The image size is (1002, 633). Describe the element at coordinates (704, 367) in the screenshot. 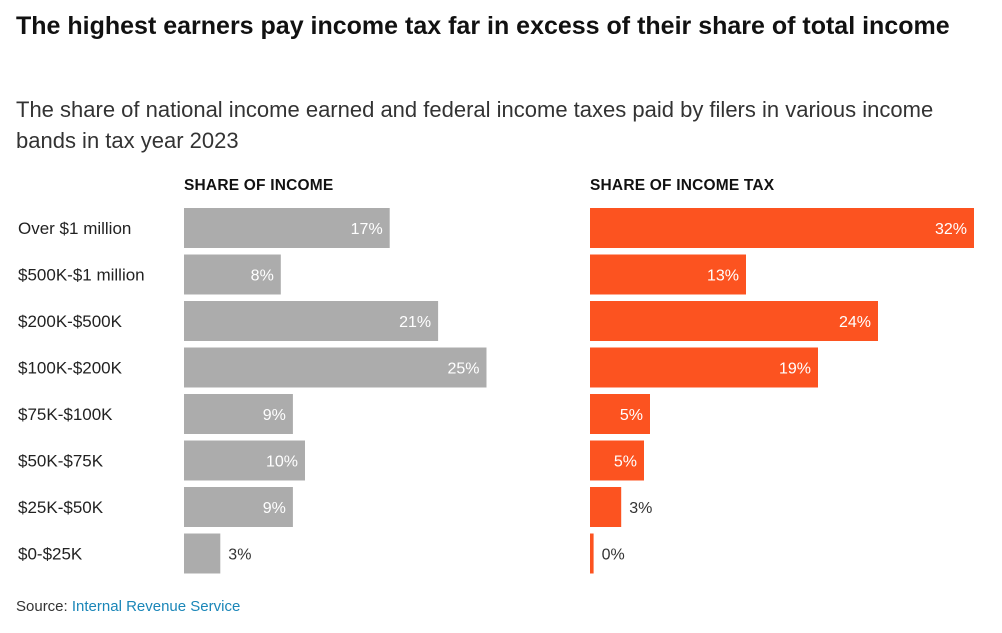

I see `tax-bar-100k-200k` at that location.